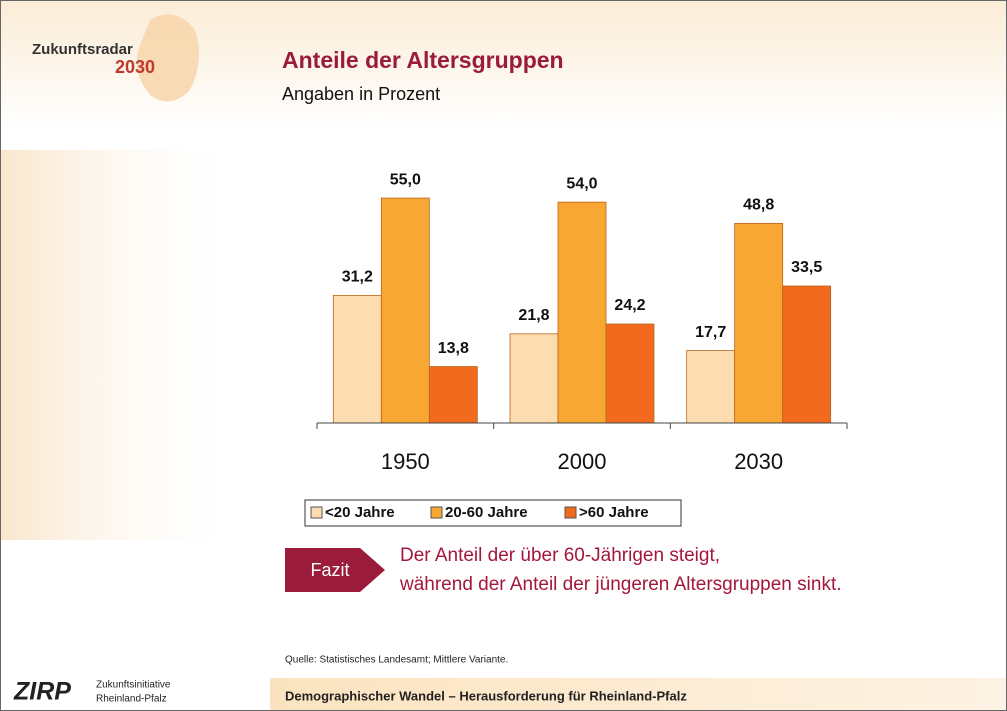  Describe the element at coordinates (614, 512) in the screenshot. I see `legend-label: >60 Jahre` at that location.